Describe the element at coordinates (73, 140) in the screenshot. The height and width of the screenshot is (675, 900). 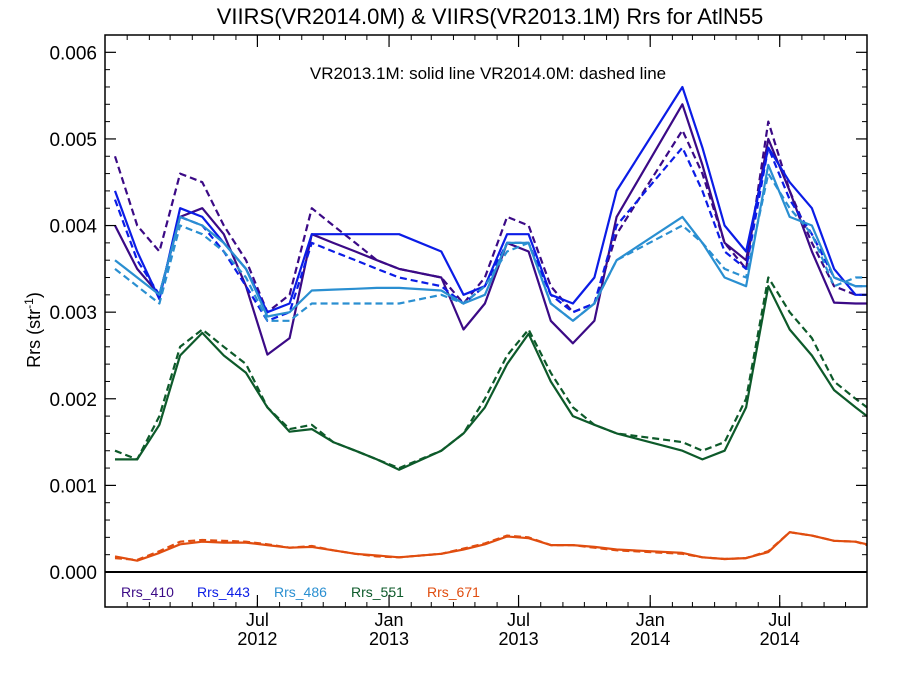
I see `y-tick-label: 0.005` at that location.